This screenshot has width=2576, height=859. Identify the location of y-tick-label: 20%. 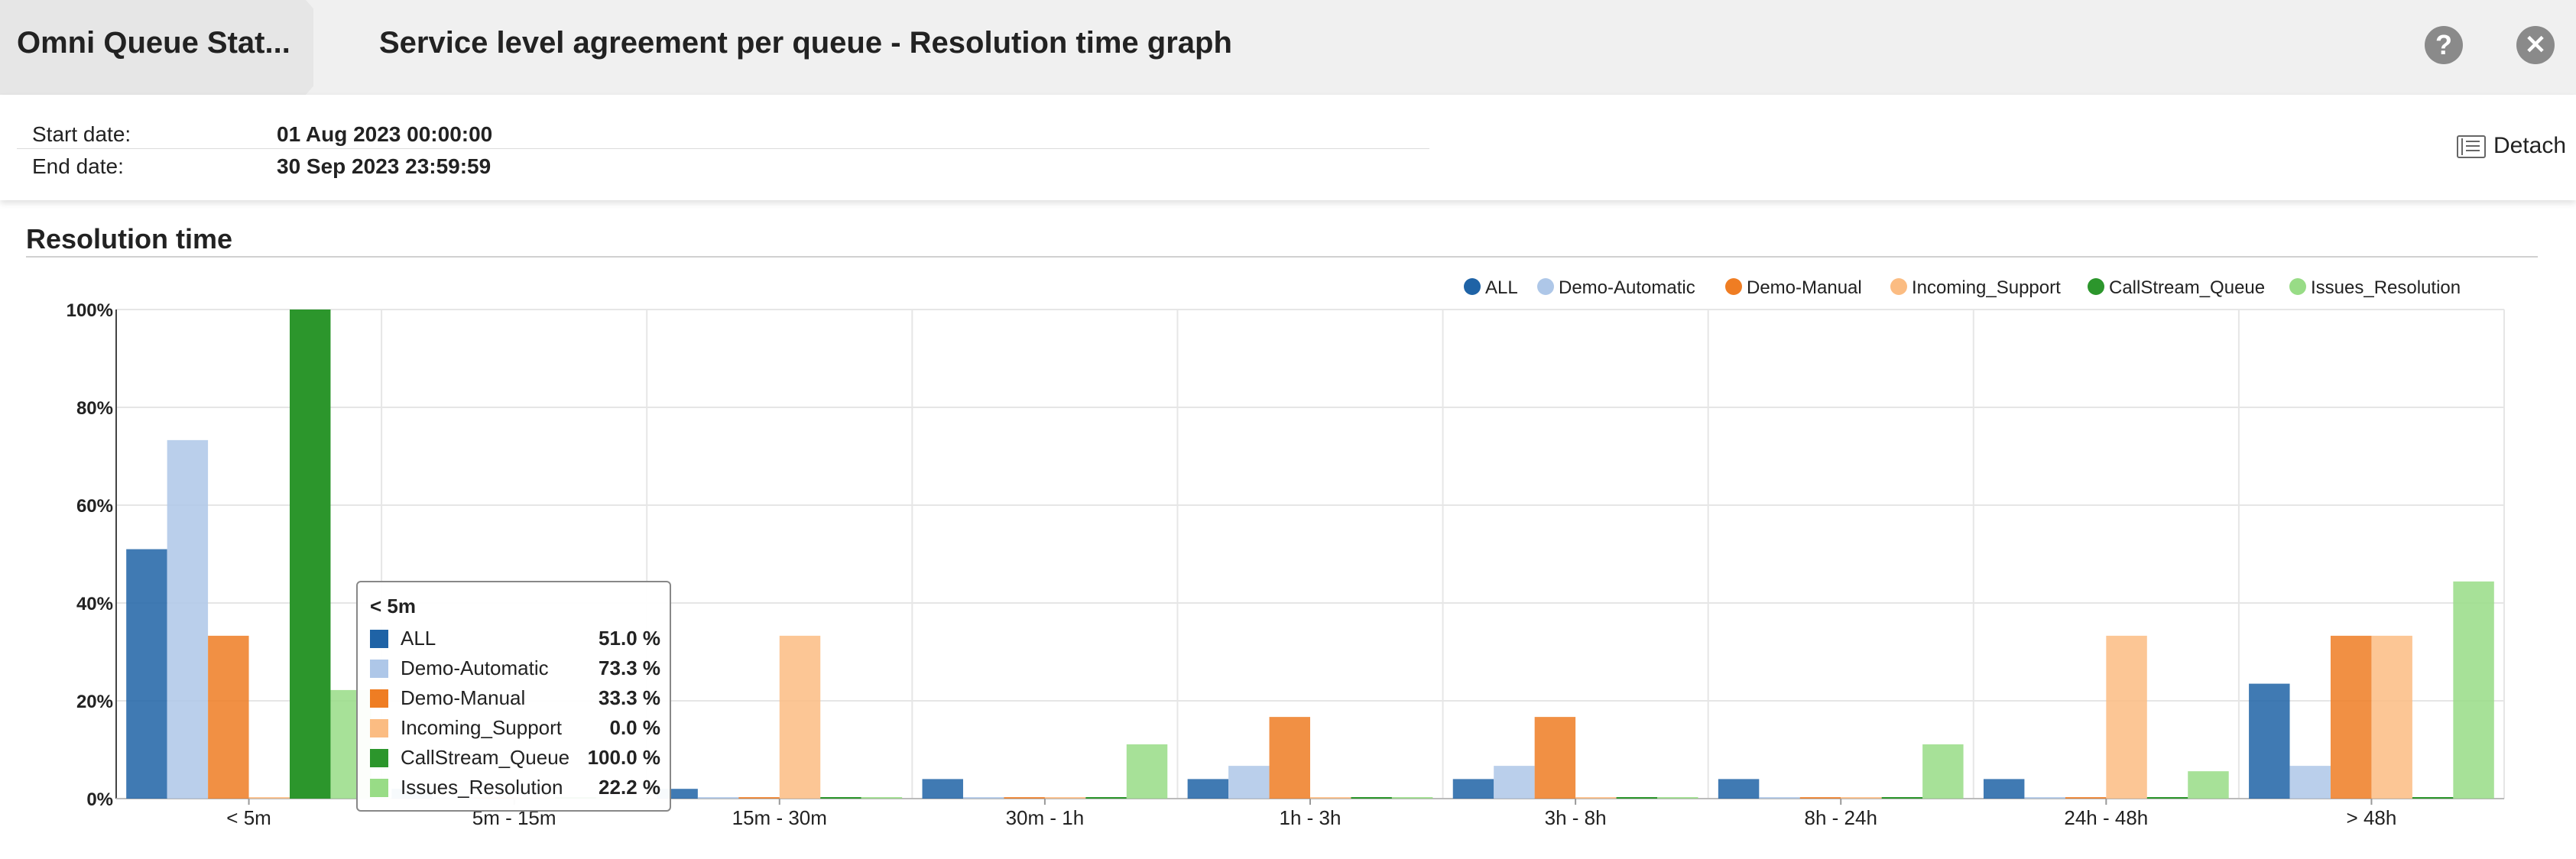
(94, 702).